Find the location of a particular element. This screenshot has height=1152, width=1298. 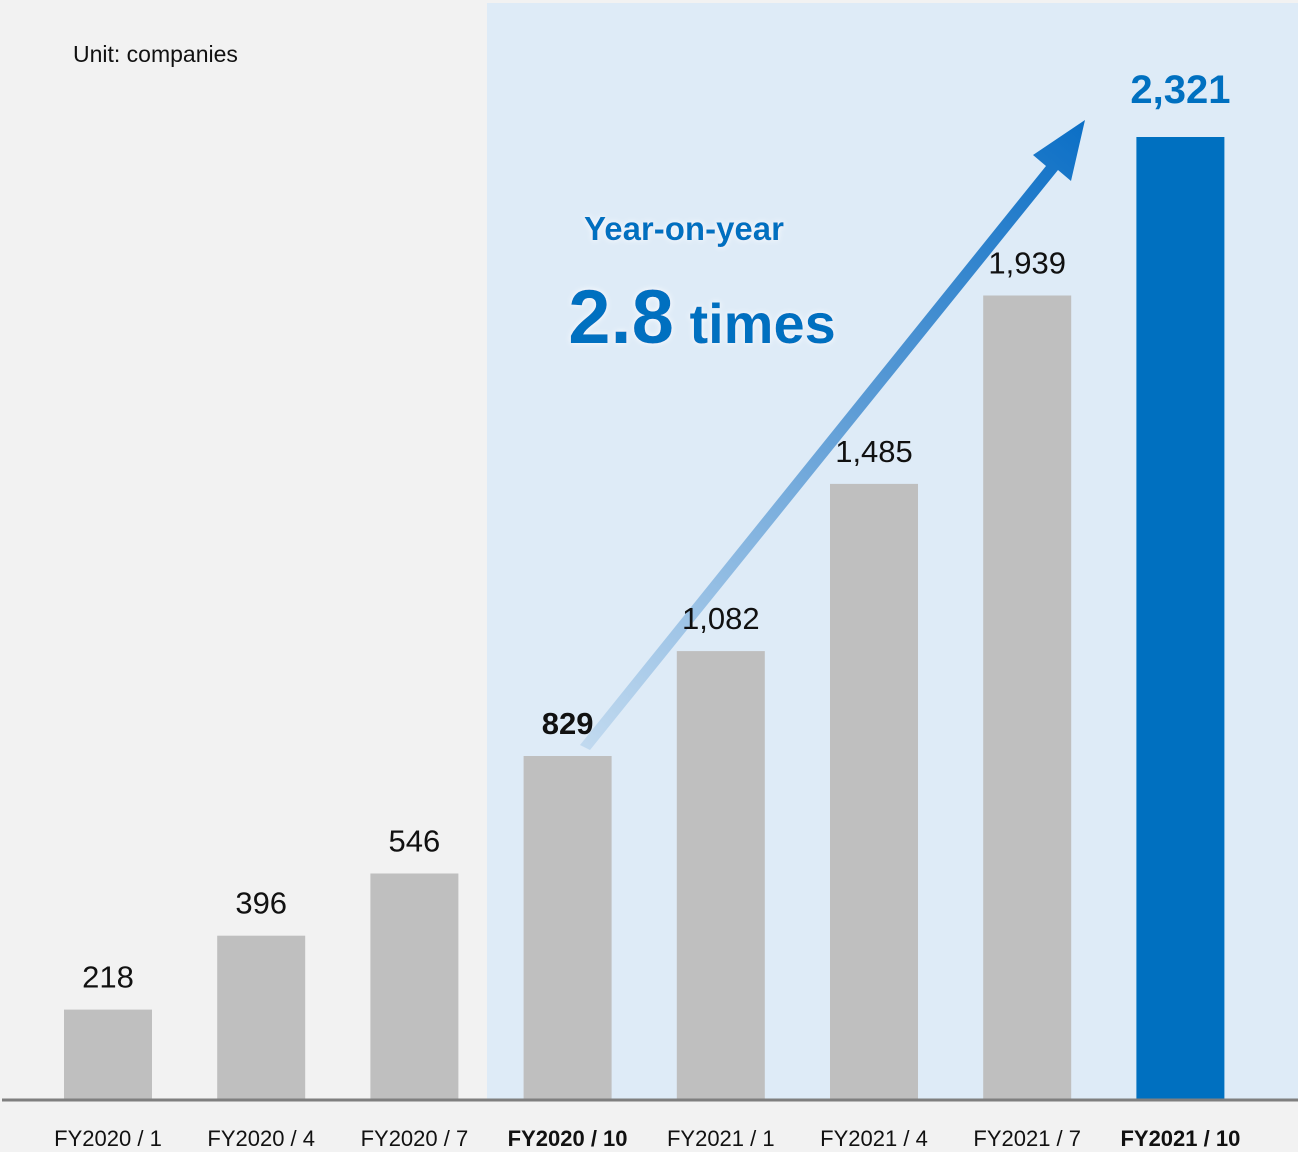

tick-label-fy2021-7: FY2021 / 7 is located at coordinates (1027, 1138).